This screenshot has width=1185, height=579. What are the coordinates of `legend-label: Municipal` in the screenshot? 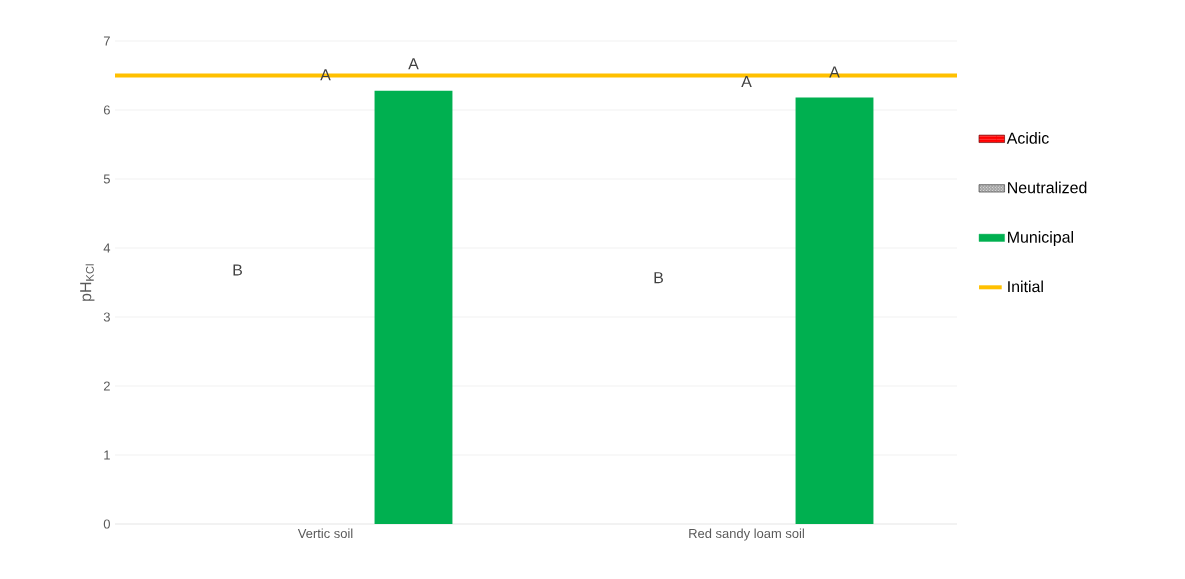 It's located at (1040, 238).